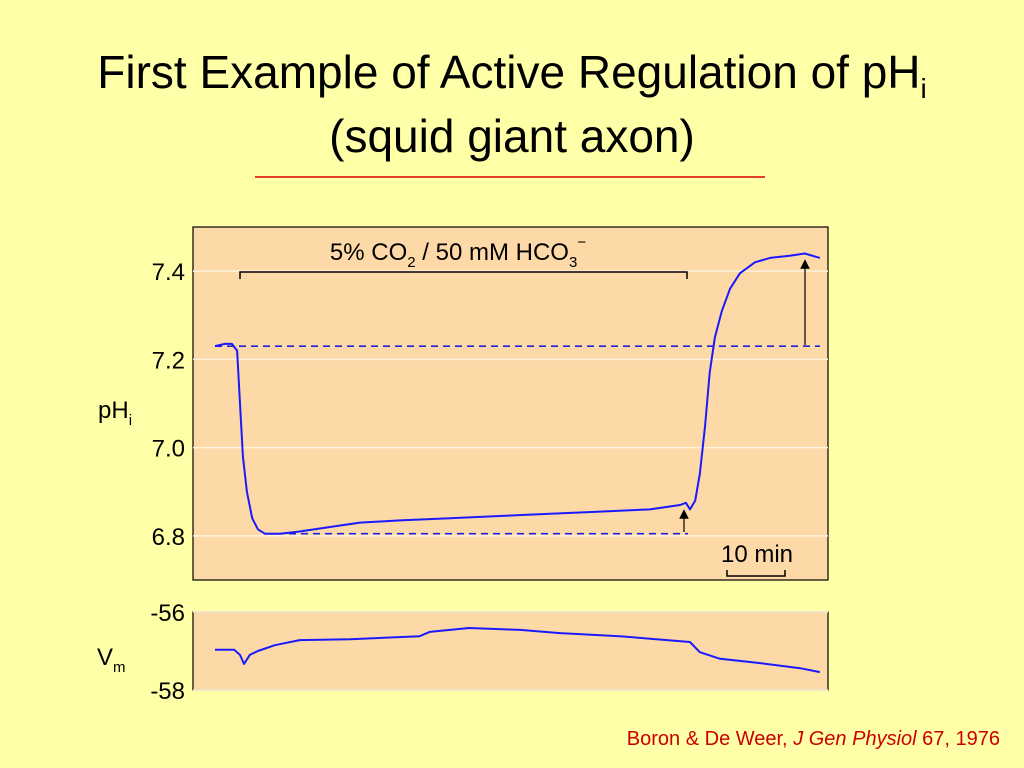 This screenshot has width=1024, height=768. I want to click on subtitle: (squid giant axon), so click(512, 136).